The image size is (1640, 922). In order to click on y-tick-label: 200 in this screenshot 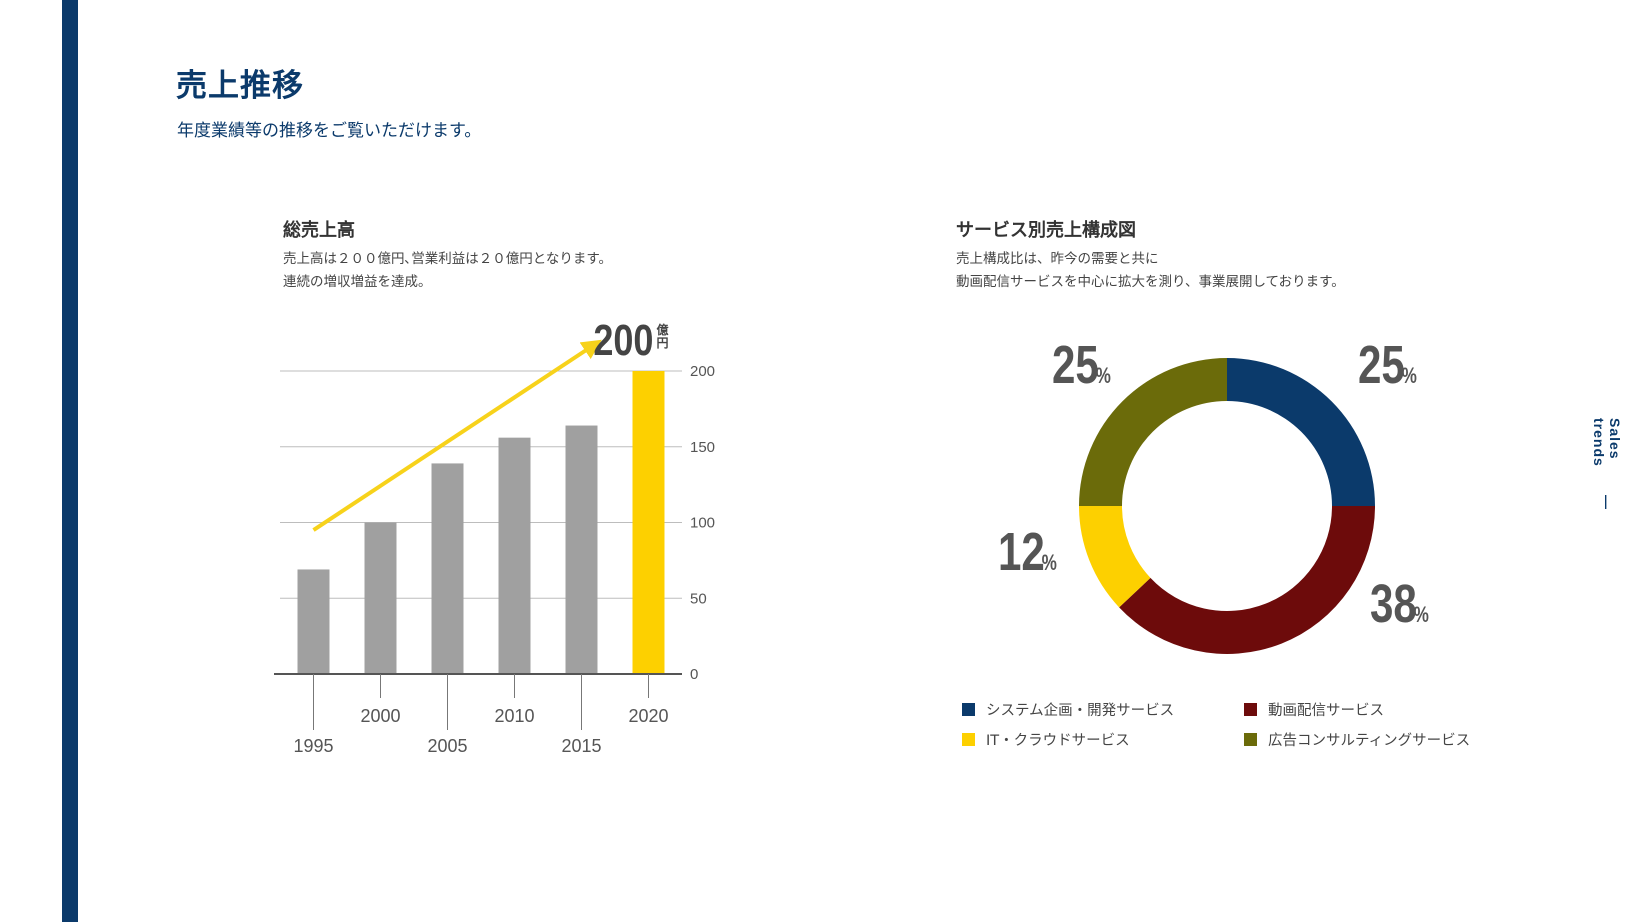, I will do `click(702, 371)`.